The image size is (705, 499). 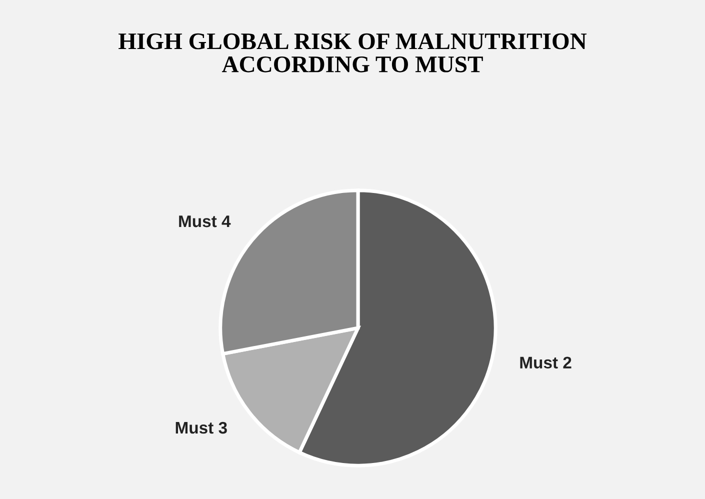 What do you see at coordinates (205, 222) in the screenshot?
I see `slice-label: Must 4` at bounding box center [205, 222].